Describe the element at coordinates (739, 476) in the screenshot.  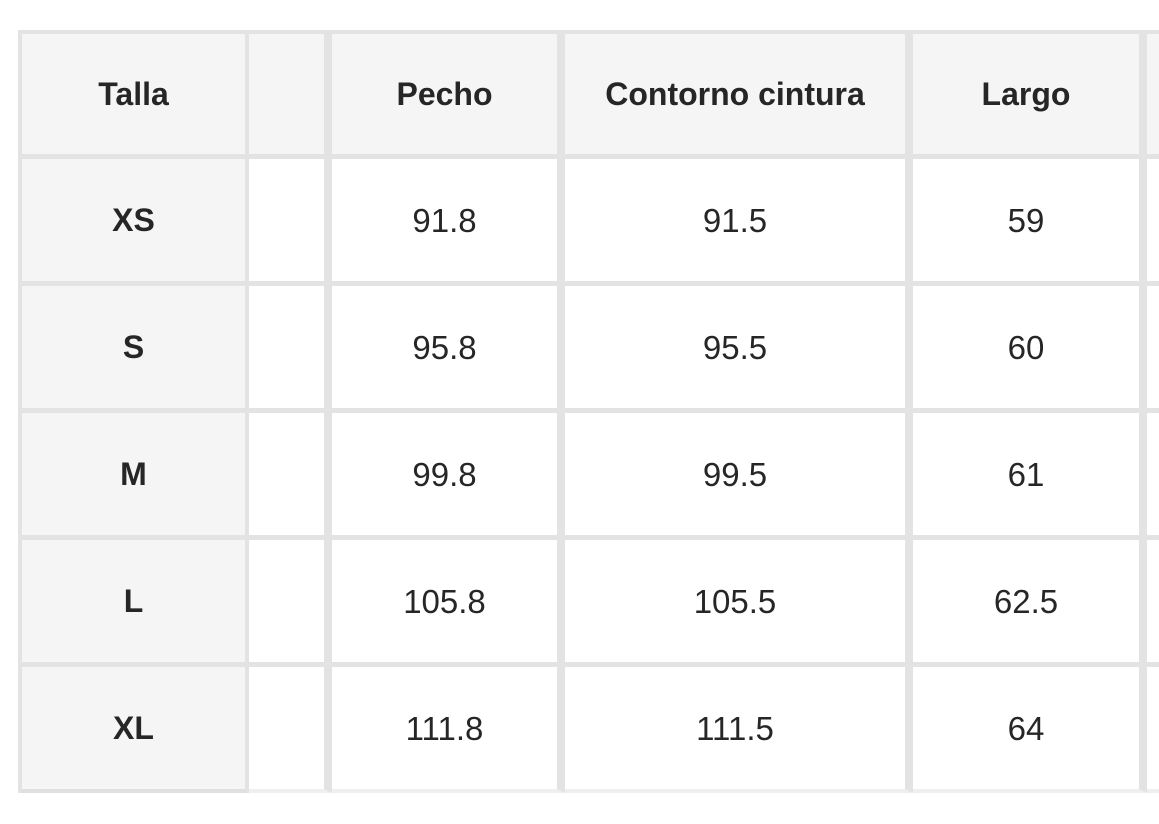
I see `value-cell-contorno: 99.5` at that location.